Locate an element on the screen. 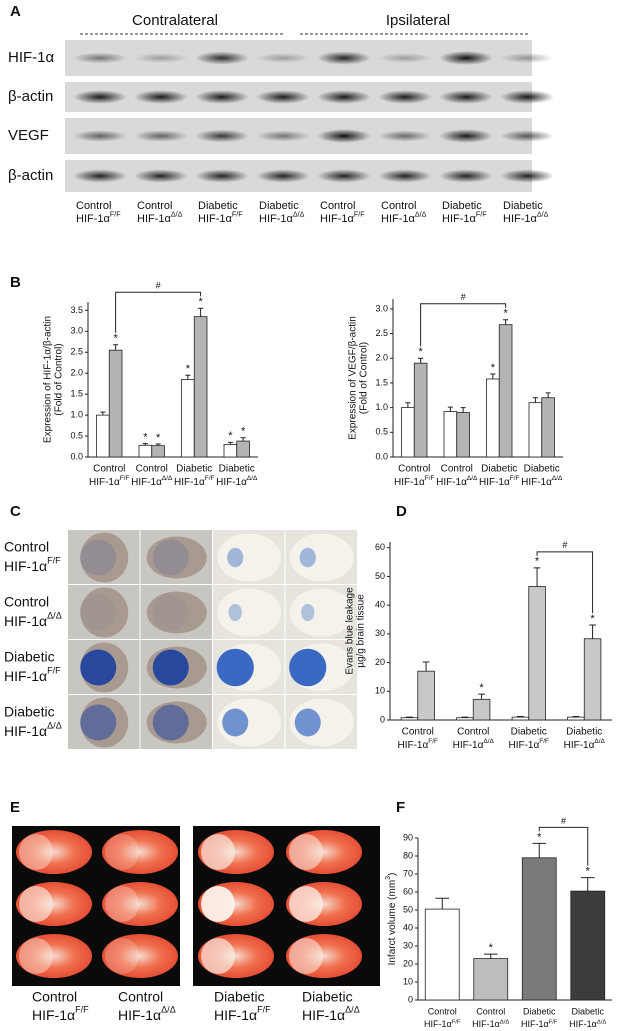 This screenshot has height=1031, width=617. y-tick-label: 40 is located at coordinates (380, 605).